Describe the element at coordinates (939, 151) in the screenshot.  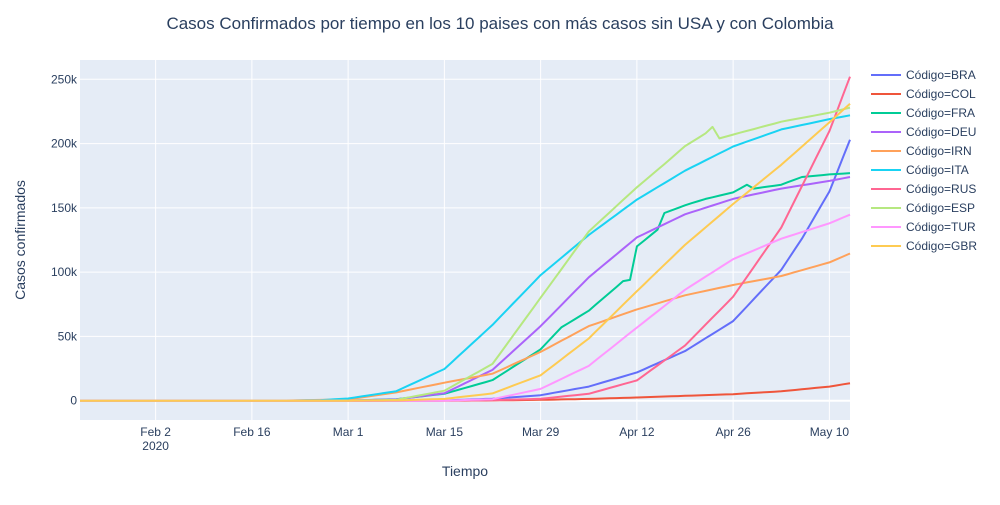
I see `legend-label: Código=IRN` at that location.